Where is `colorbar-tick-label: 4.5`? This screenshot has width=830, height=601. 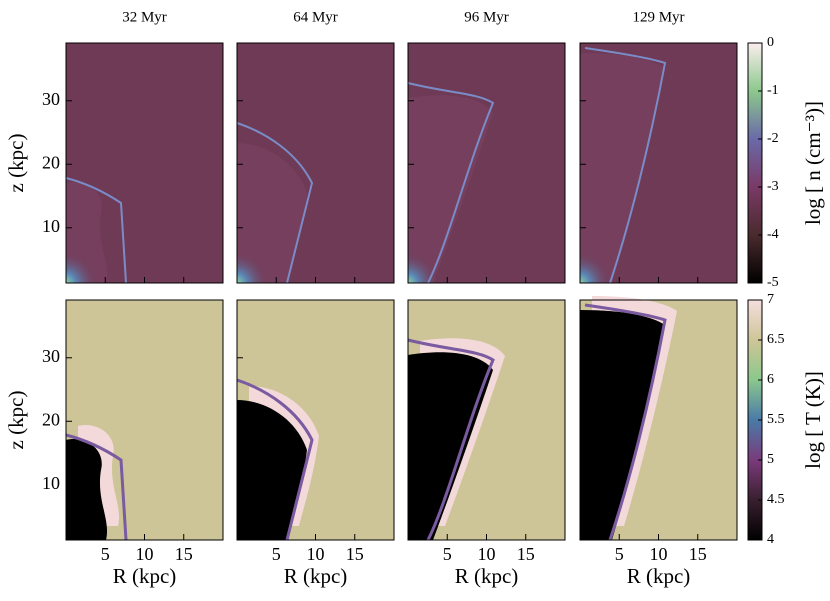 colorbar-tick-label: 4.5 is located at coordinates (776, 499).